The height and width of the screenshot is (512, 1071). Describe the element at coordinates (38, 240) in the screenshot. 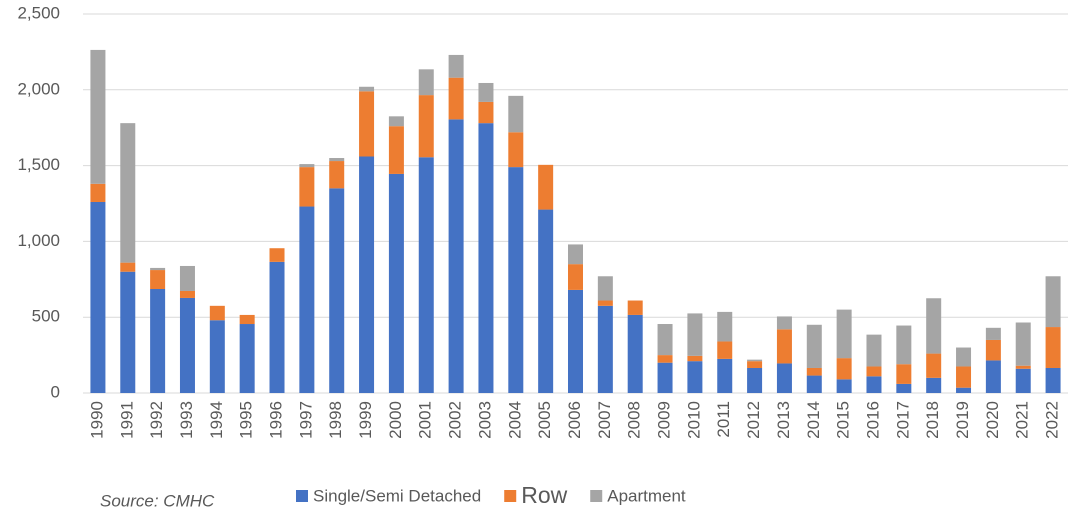

I see `y-tick-label: 1,000` at that location.